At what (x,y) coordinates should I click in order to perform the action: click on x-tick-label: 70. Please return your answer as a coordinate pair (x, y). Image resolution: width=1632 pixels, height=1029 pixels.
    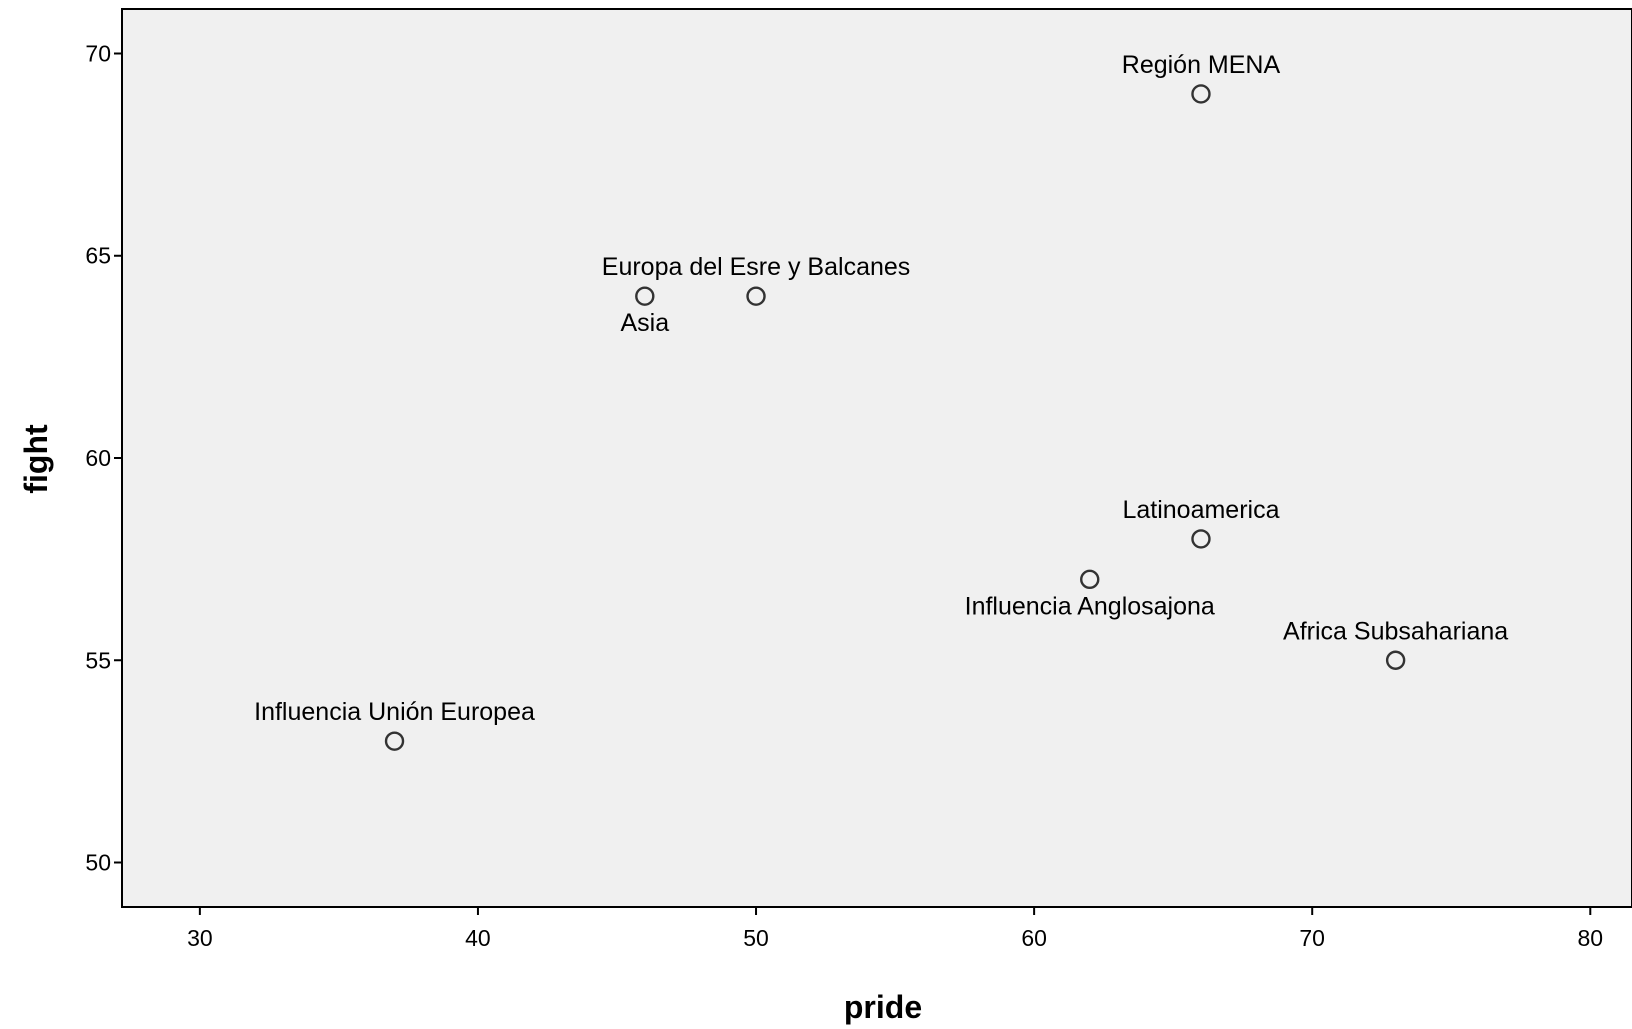
    Looking at the image, I should click on (1312, 938).